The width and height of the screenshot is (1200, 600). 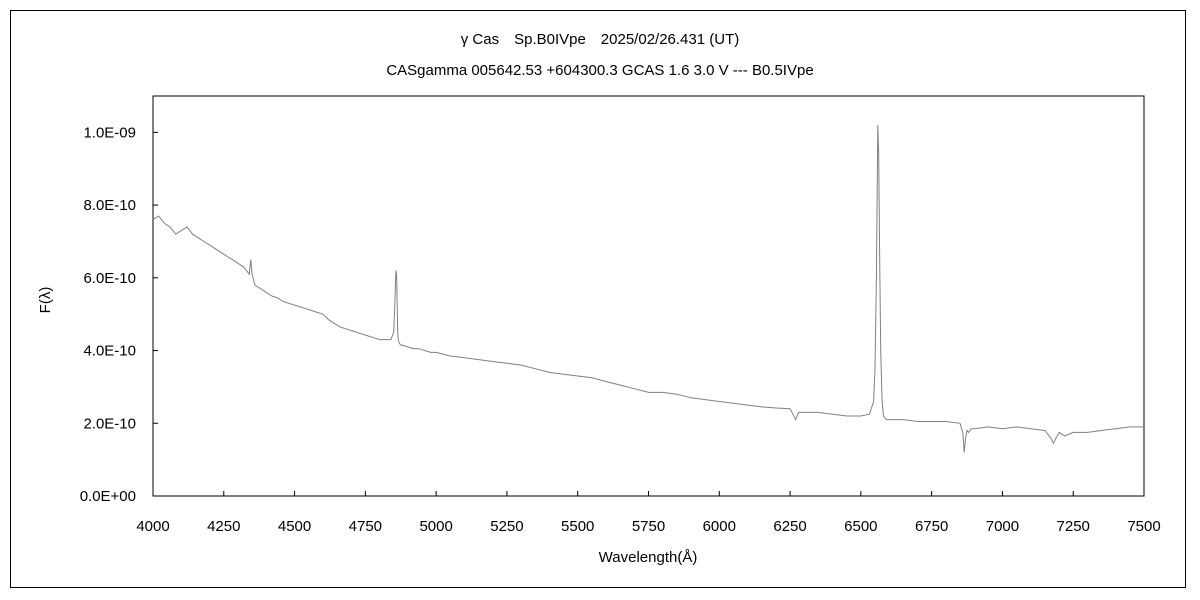 I want to click on y-tick-label: 2.0E-10, so click(x=109, y=423).